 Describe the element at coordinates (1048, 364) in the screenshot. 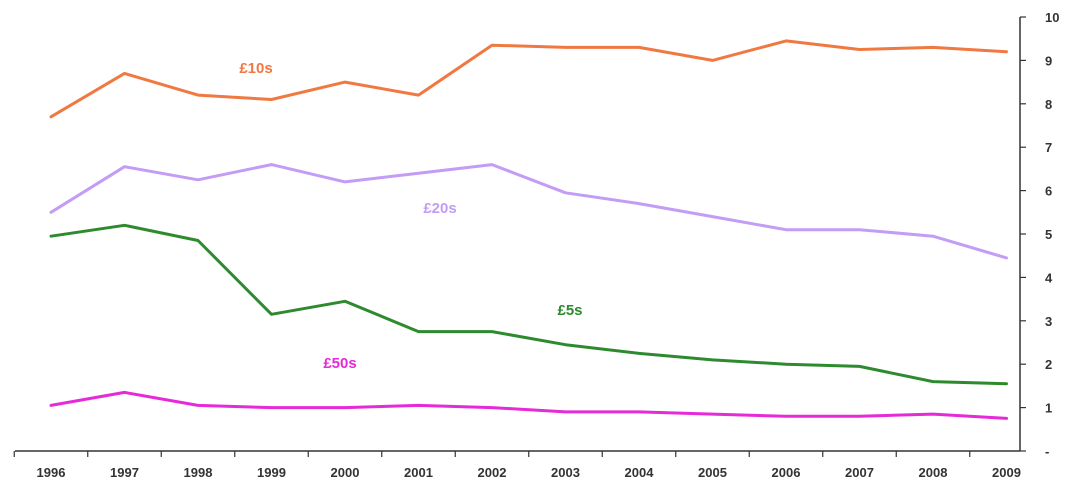

I see `y-tick-label: 2` at that location.